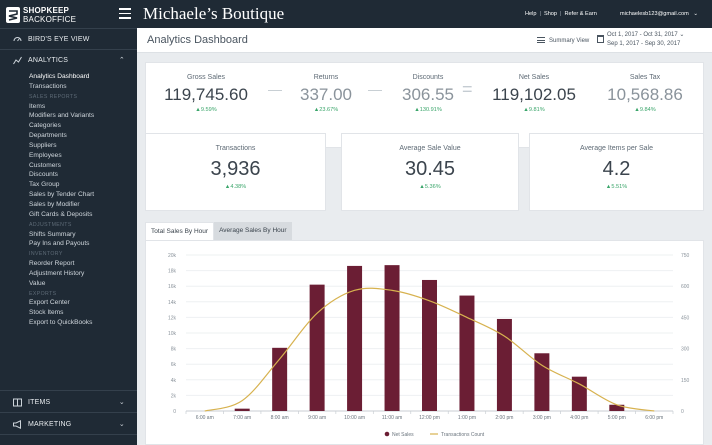  What do you see at coordinates (275, 89) in the screenshot?
I see `minus-operator: —` at bounding box center [275, 89].